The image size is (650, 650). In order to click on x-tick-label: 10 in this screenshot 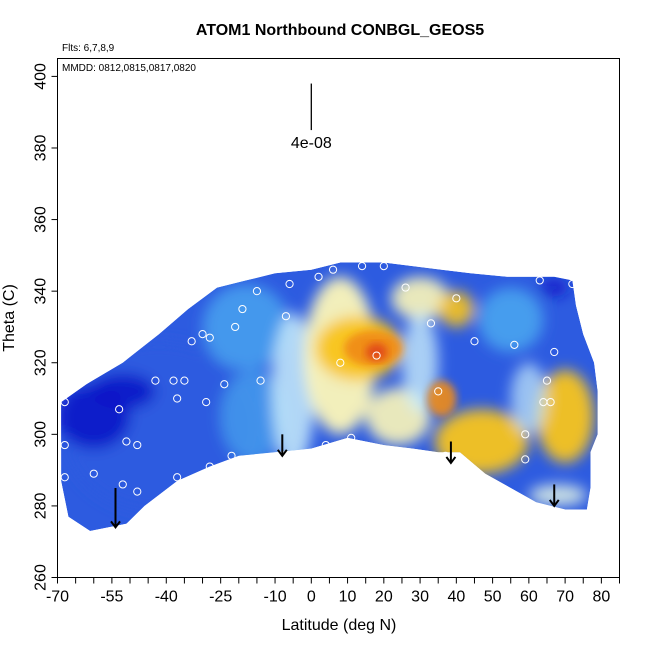, I will do `click(348, 597)`.